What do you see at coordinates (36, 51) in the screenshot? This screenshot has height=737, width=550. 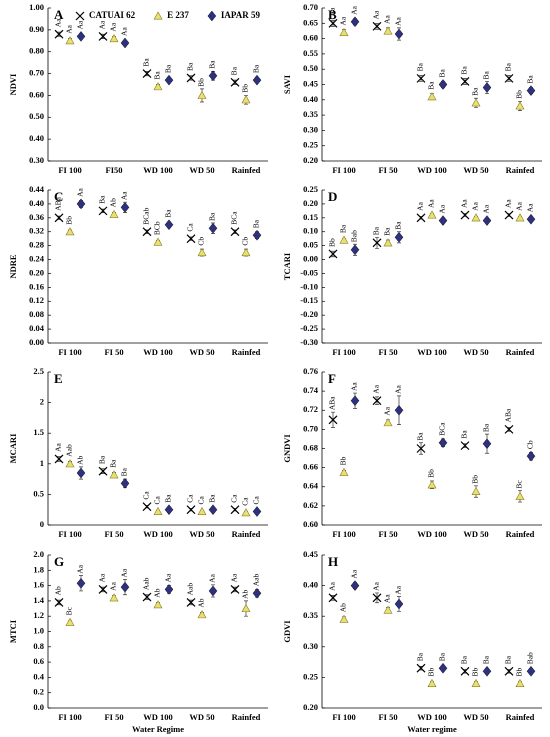 I see `y-tick-label: 0.80` at bounding box center [36, 51].